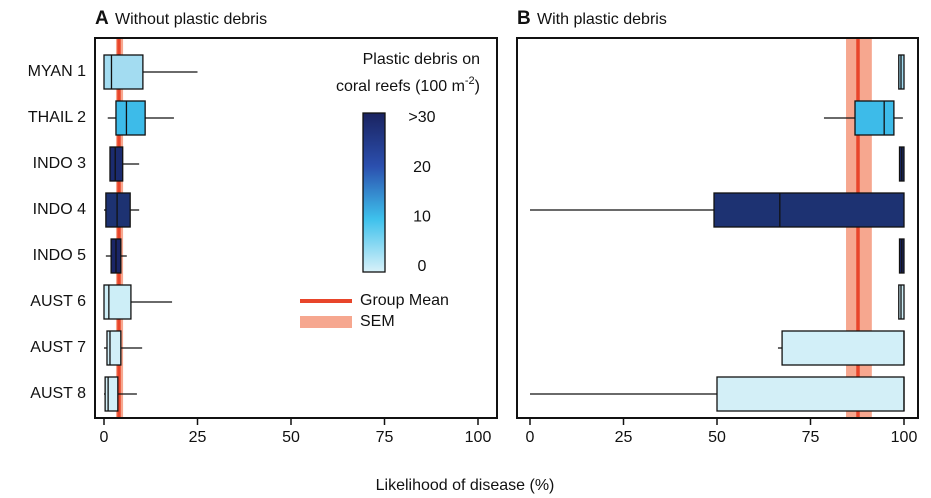 The height and width of the screenshot is (498, 931). I want to click on colorbar-tick-label: 20, so click(422, 167).